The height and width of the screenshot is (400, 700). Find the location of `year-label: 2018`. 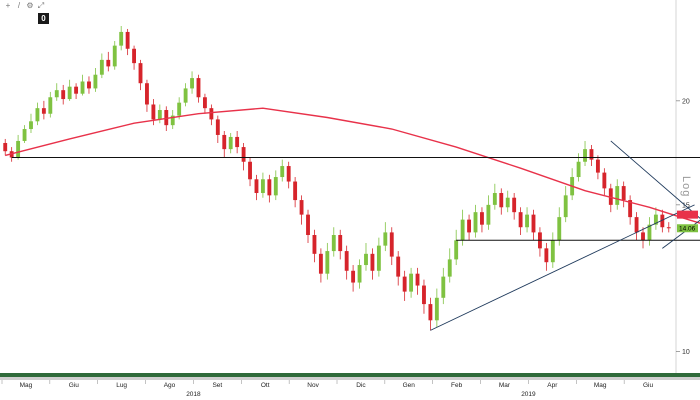

year-label: 2018 is located at coordinates (193, 394).